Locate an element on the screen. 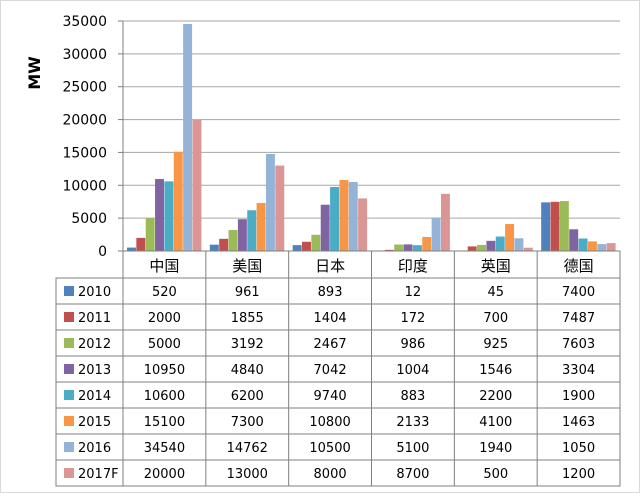 Image resolution: width=640 pixels, height=497 pixels. bar-2011-日本 is located at coordinates (306, 246).